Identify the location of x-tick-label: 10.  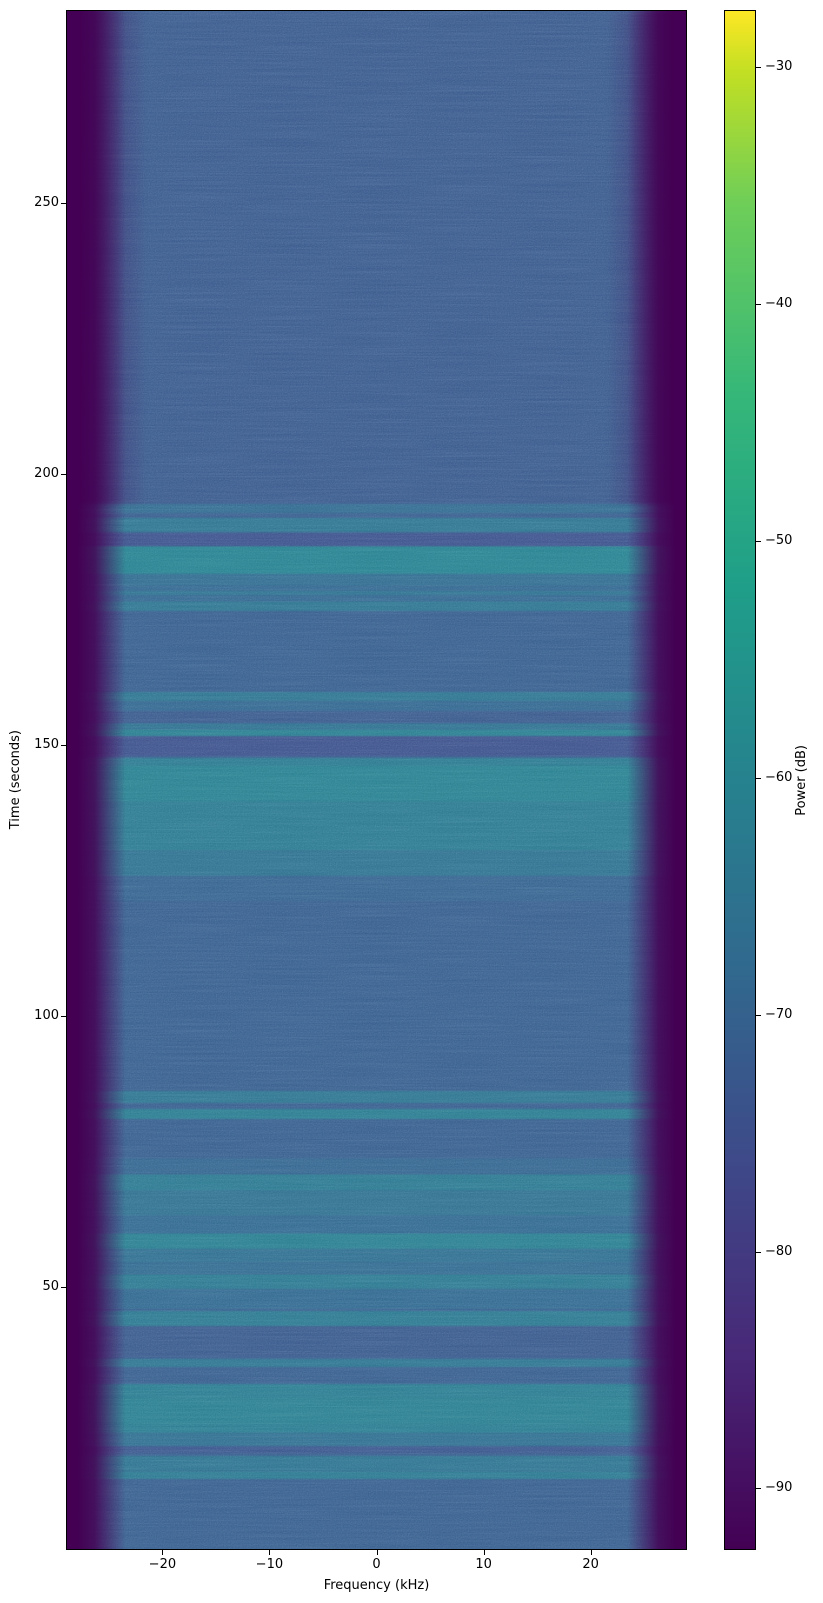
(483, 1564).